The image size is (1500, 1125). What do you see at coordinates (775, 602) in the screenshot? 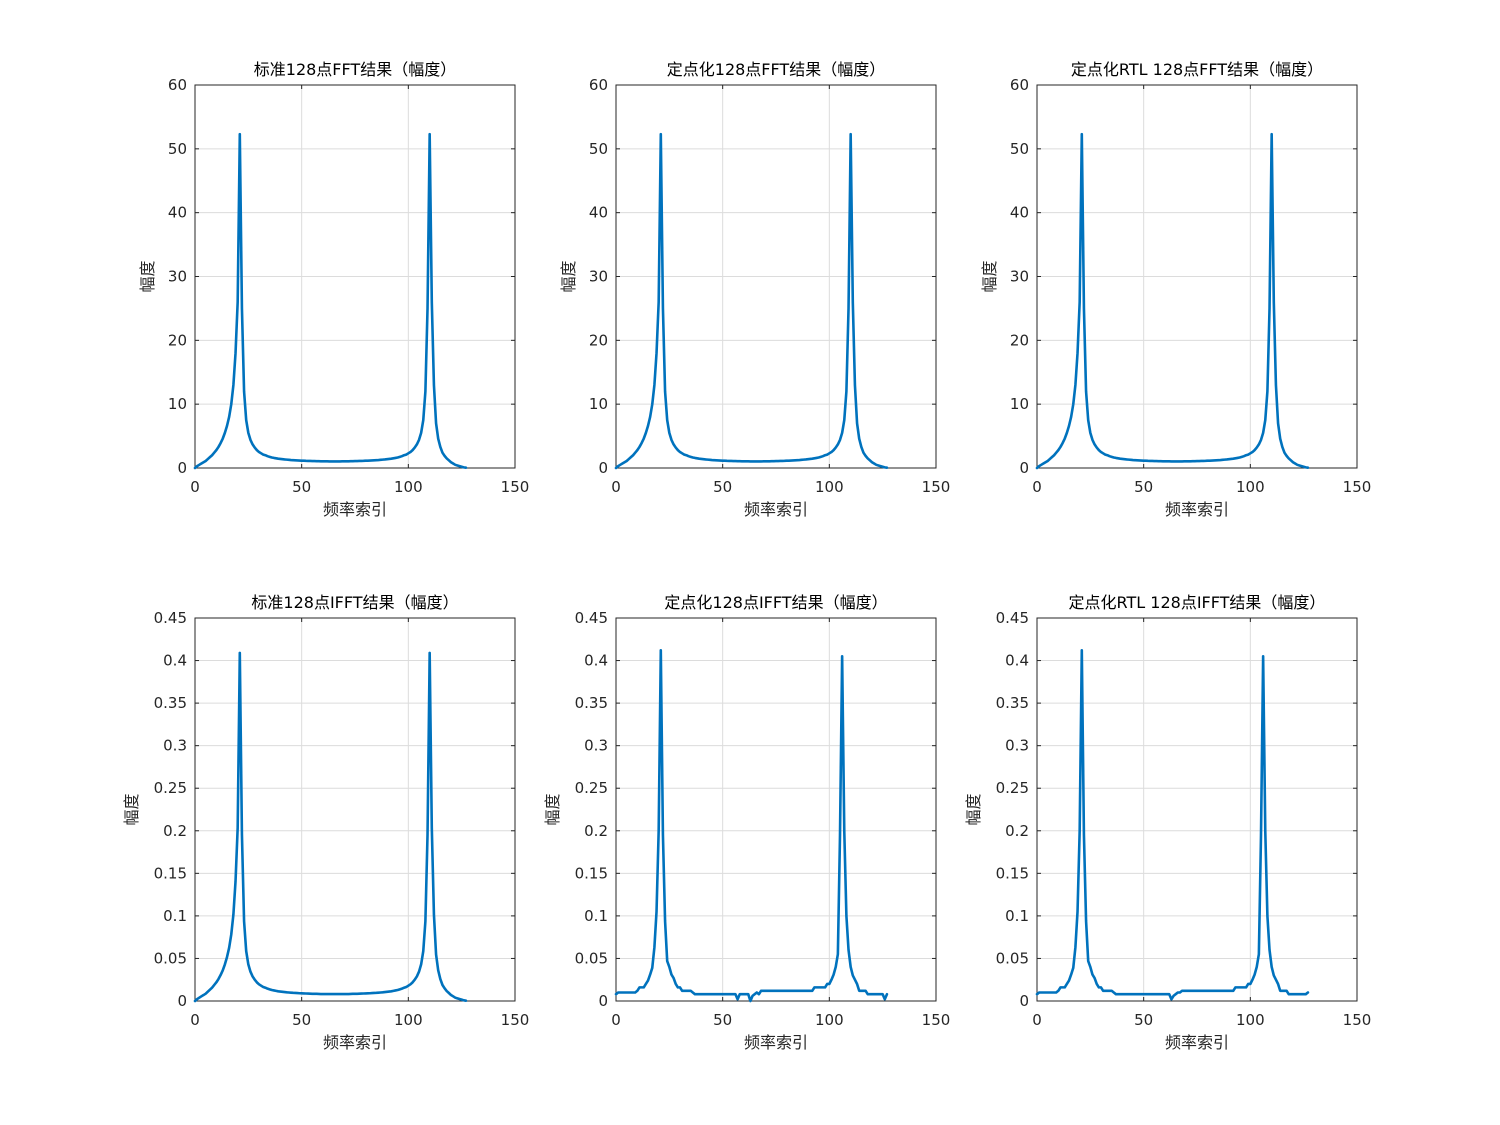
I see `chart-title: 定点化128点IFFT结果（幅度）` at bounding box center [775, 602].